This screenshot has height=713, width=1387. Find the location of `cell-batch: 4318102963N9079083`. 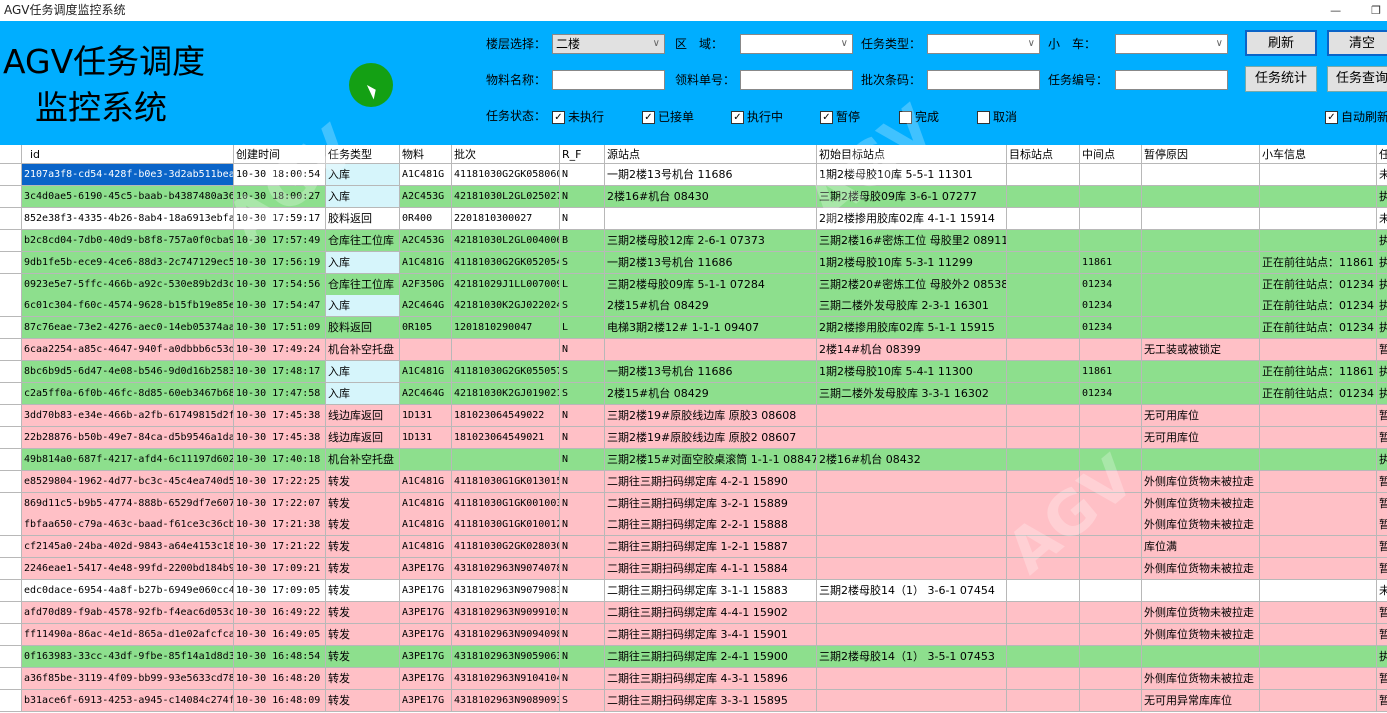

cell-batch: 4318102963N9079083 is located at coordinates (506, 591).